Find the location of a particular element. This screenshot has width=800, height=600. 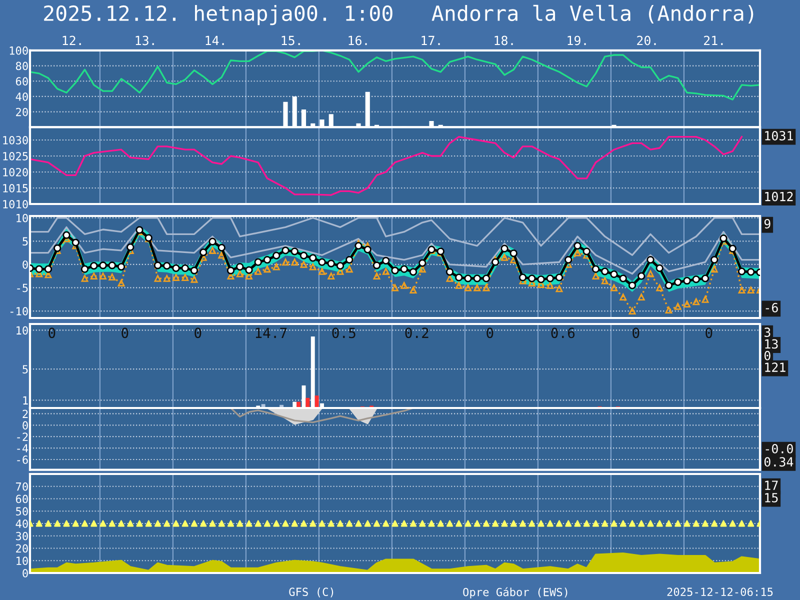

x-tick-label: 17. is located at coordinates (431, 41).